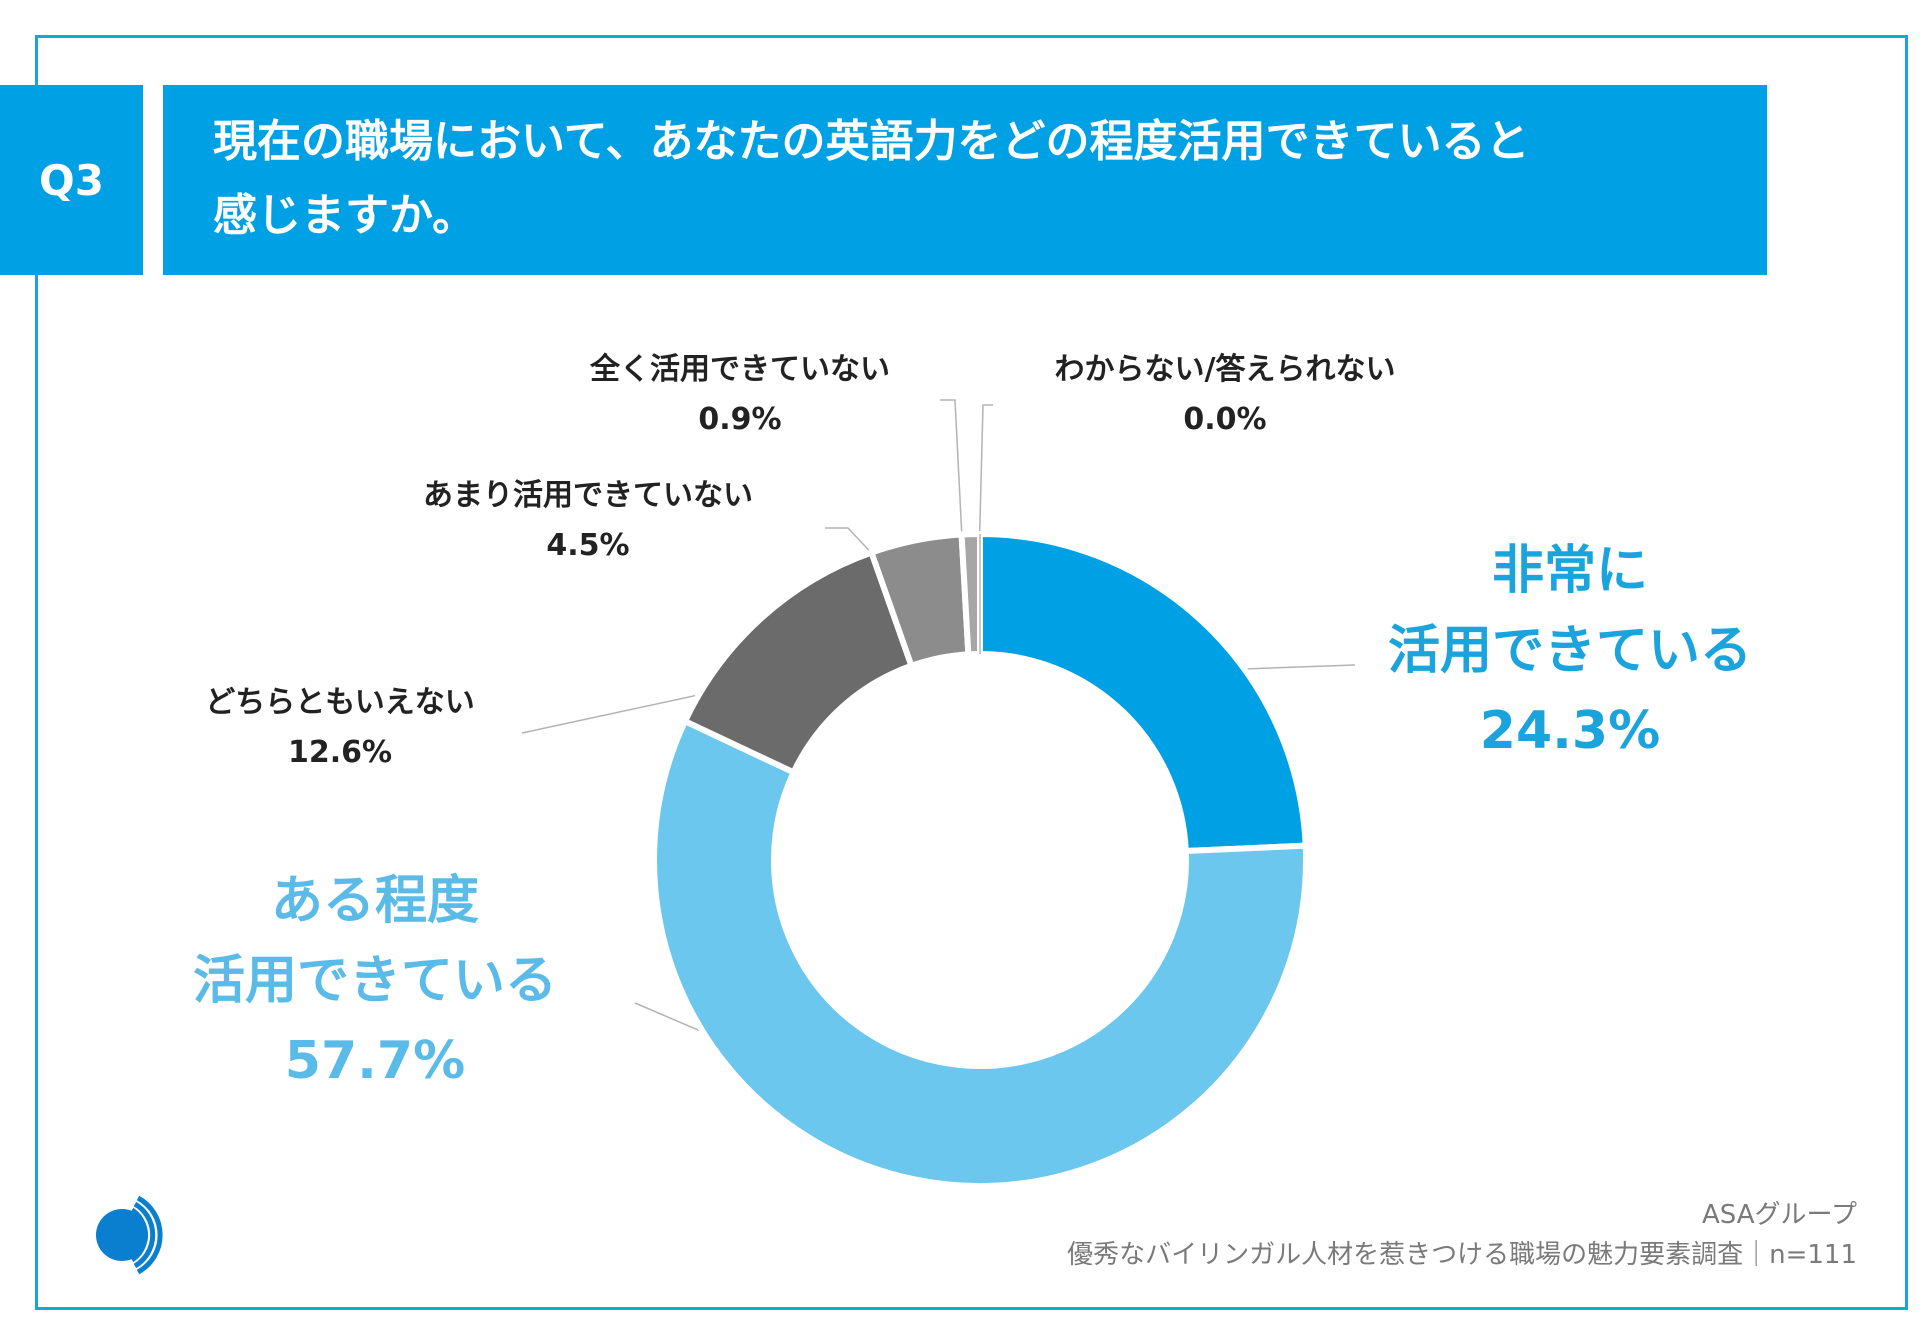  I want to click on asa-logo-icon, so click(138, 1237).